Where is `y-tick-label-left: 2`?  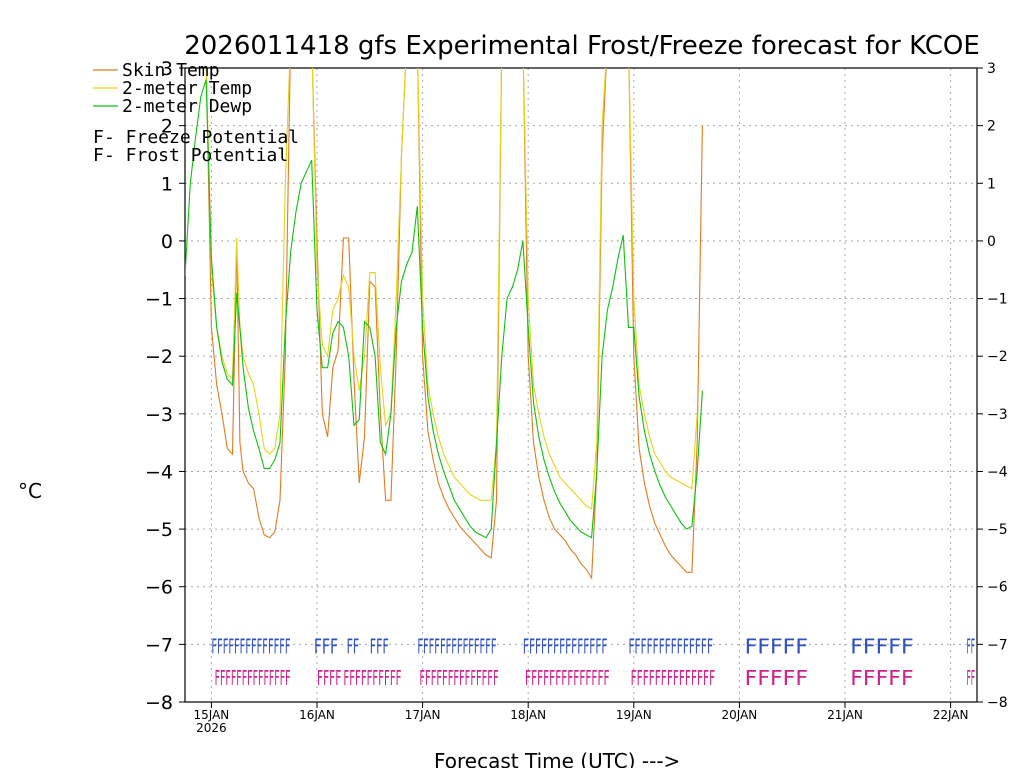 y-tick-label-left: 2 is located at coordinates (167, 127).